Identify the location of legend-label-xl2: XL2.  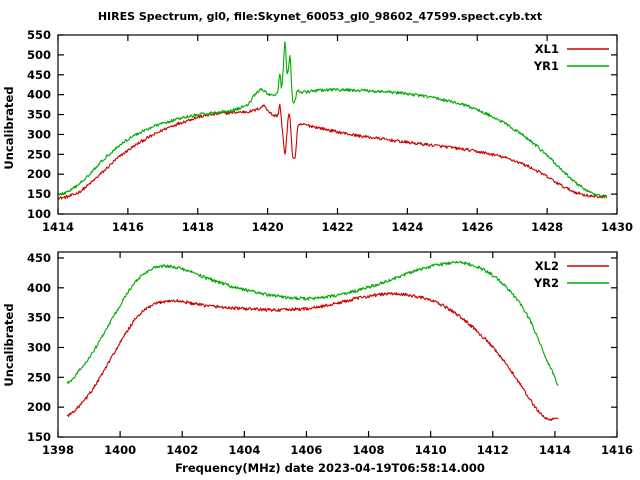
(547, 266).